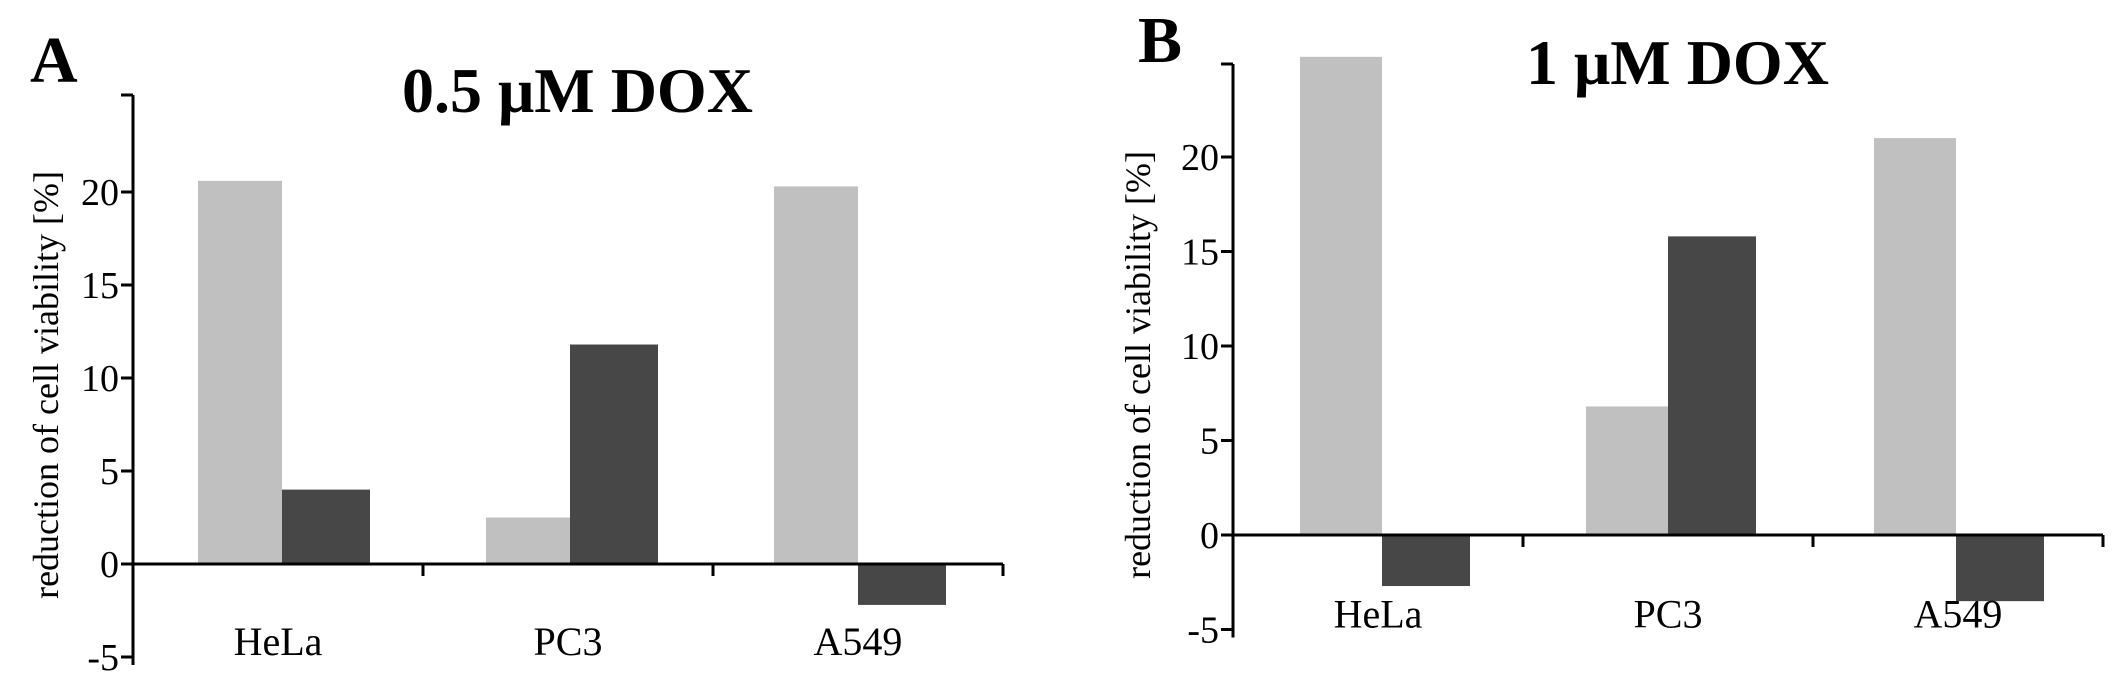 This screenshot has height=700, width=2126. What do you see at coordinates (1378, 614) in the screenshot?
I see `panel-b-category-label-hela: HeLa` at bounding box center [1378, 614].